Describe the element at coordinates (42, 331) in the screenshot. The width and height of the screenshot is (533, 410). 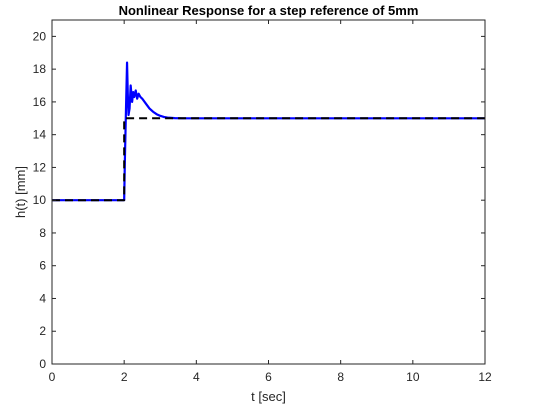
I see `y-tick-label: 2` at that location.